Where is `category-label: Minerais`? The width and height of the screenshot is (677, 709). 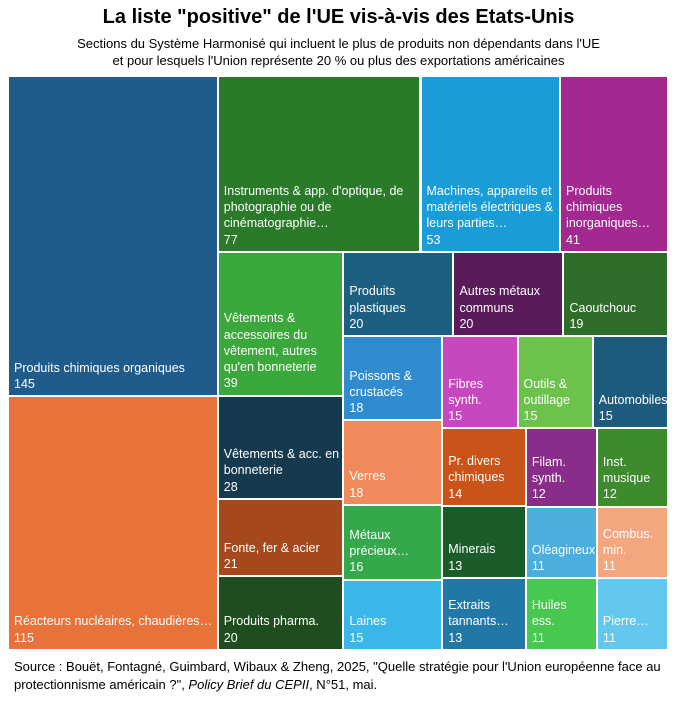 category-label: Minerais is located at coordinates (472, 549).